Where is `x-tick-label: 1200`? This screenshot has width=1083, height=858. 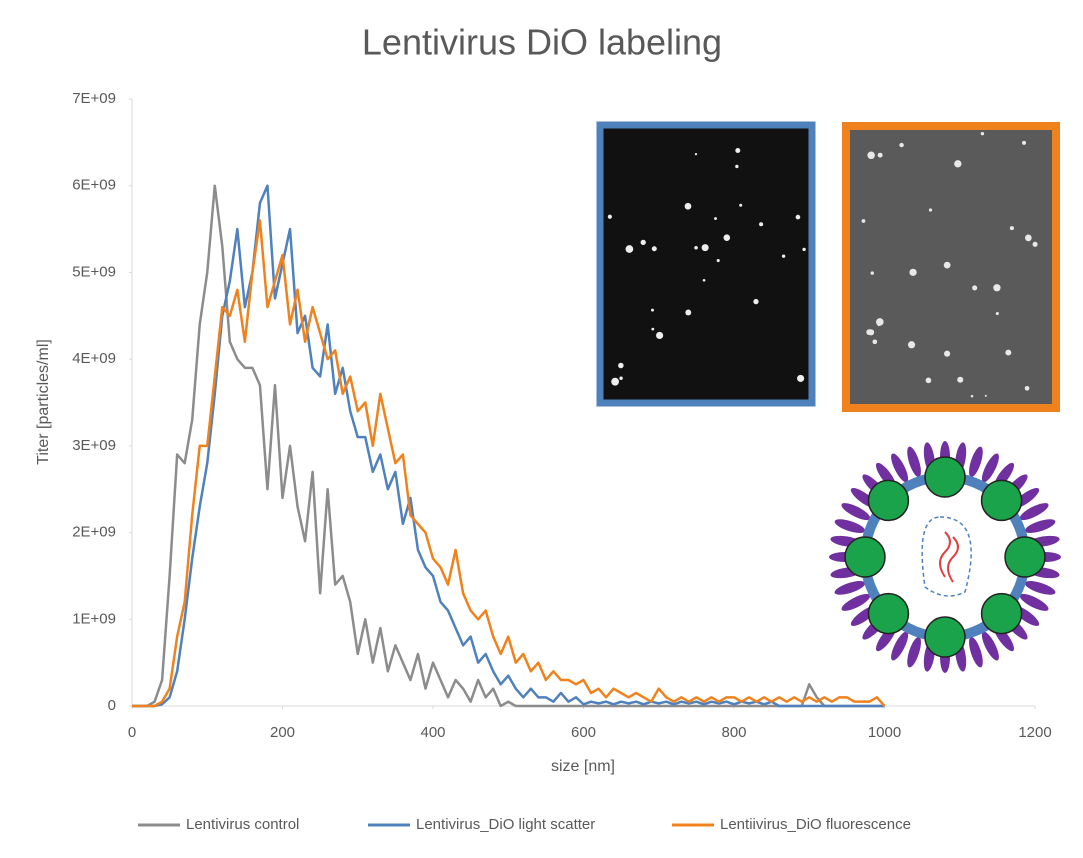 x-tick-label: 1200 is located at coordinates (1034, 732).